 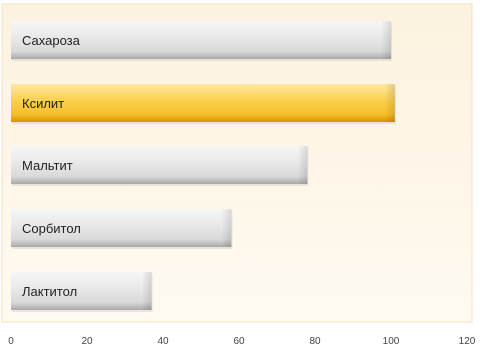 I want to click on x-tick-label: 0, so click(x=11, y=341).